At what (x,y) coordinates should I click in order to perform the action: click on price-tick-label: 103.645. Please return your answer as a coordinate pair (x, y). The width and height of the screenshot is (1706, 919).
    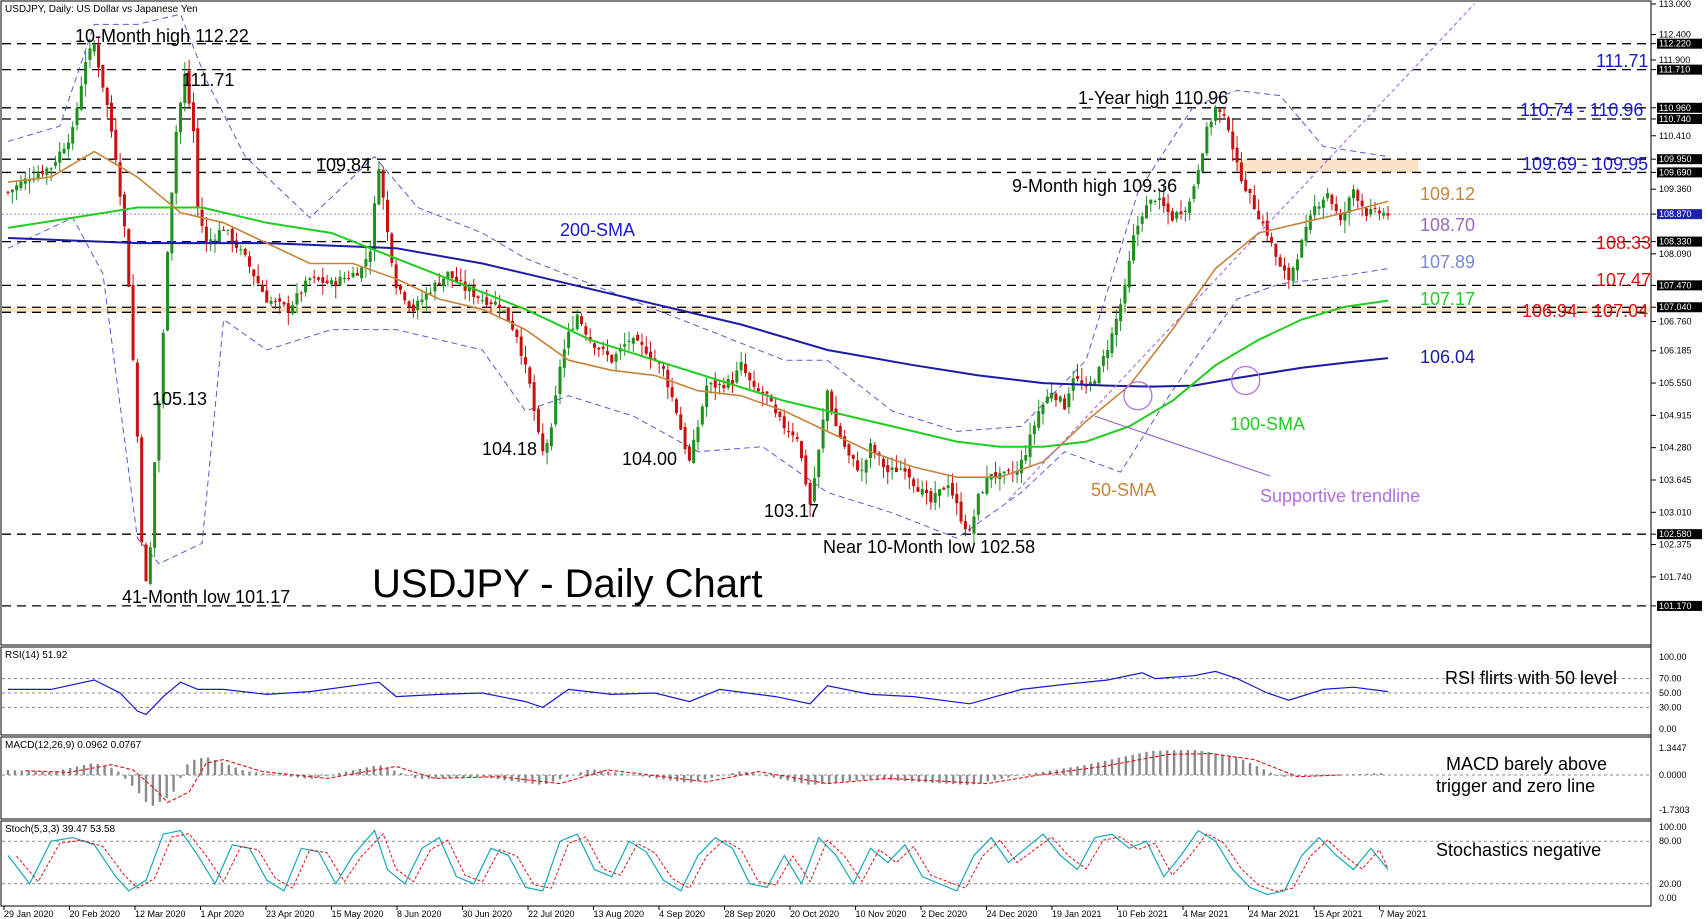
    Looking at the image, I should click on (1675, 480).